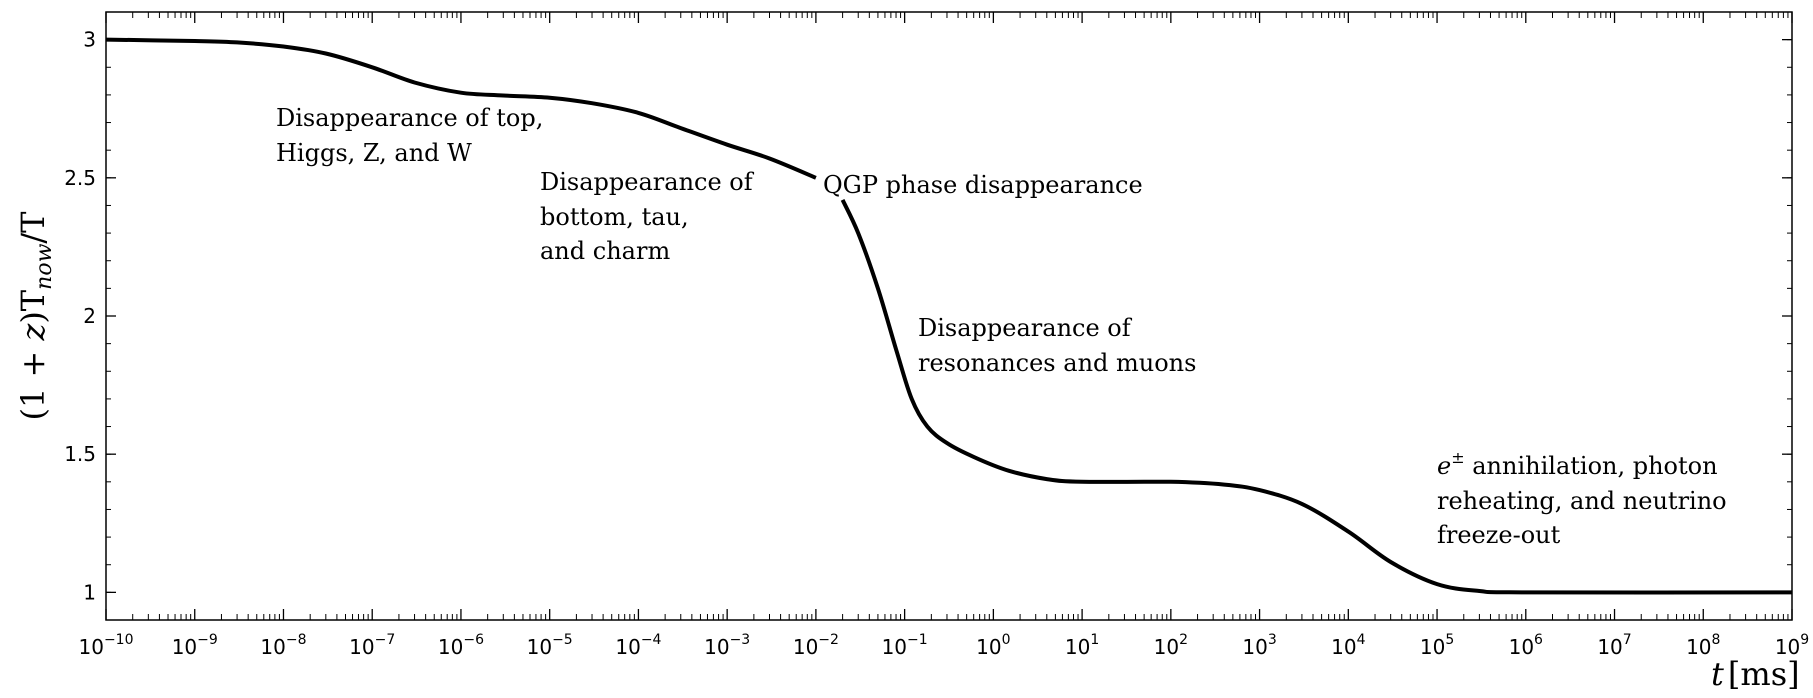 The image size is (1813, 698). What do you see at coordinates (1259, 645) in the screenshot?
I see `x-tick-label: 10³` at bounding box center [1259, 645].